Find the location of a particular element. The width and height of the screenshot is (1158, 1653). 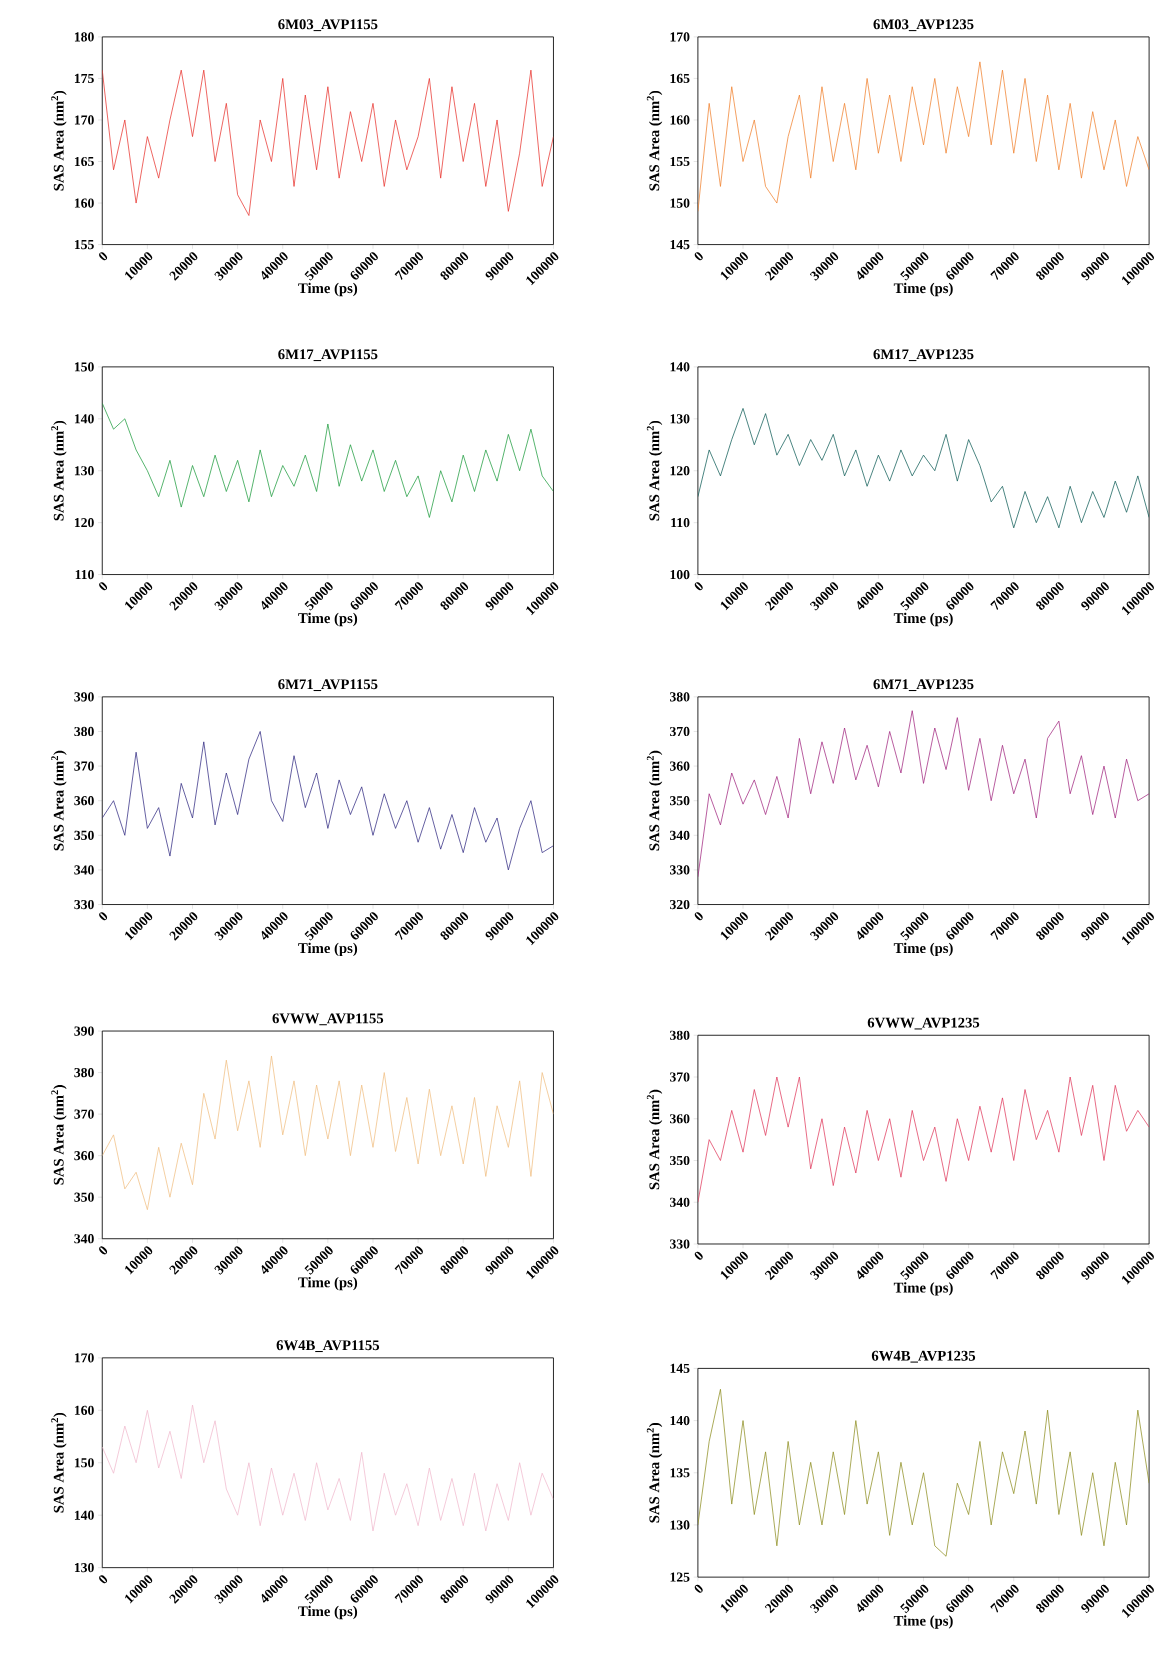

chart-title: 6W4B_AVP1155 is located at coordinates (328, 1346).